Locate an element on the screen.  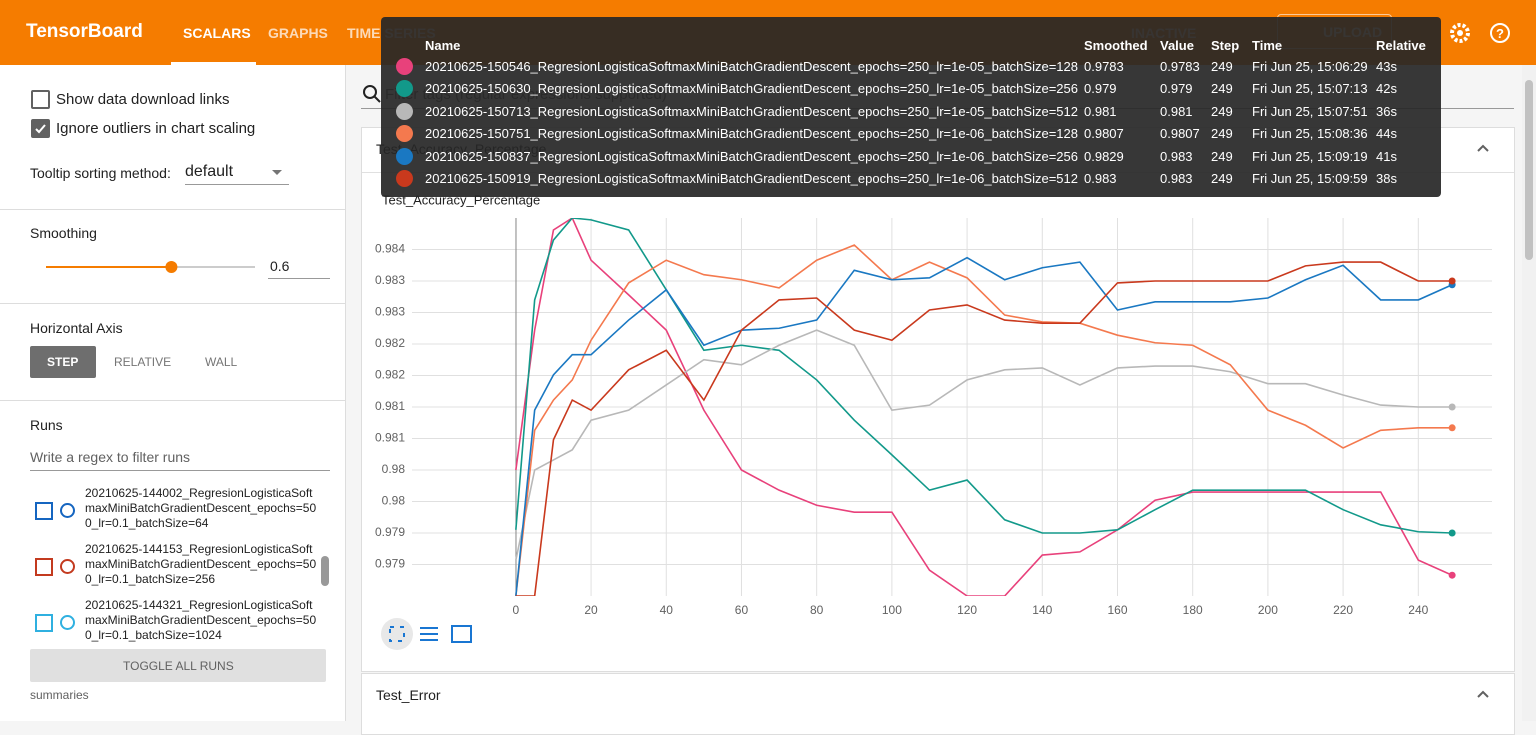
scrollbar is located at coordinates (325, 571).